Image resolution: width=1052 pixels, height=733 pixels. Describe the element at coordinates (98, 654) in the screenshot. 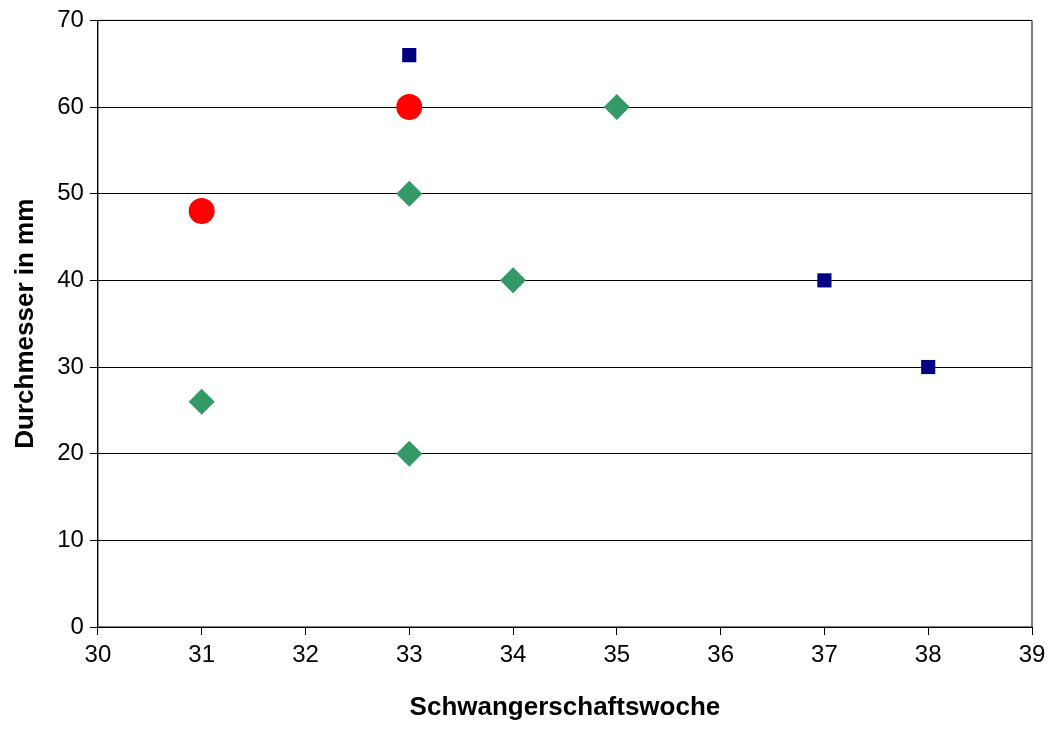

I see `x-tick-label: 30` at that location.